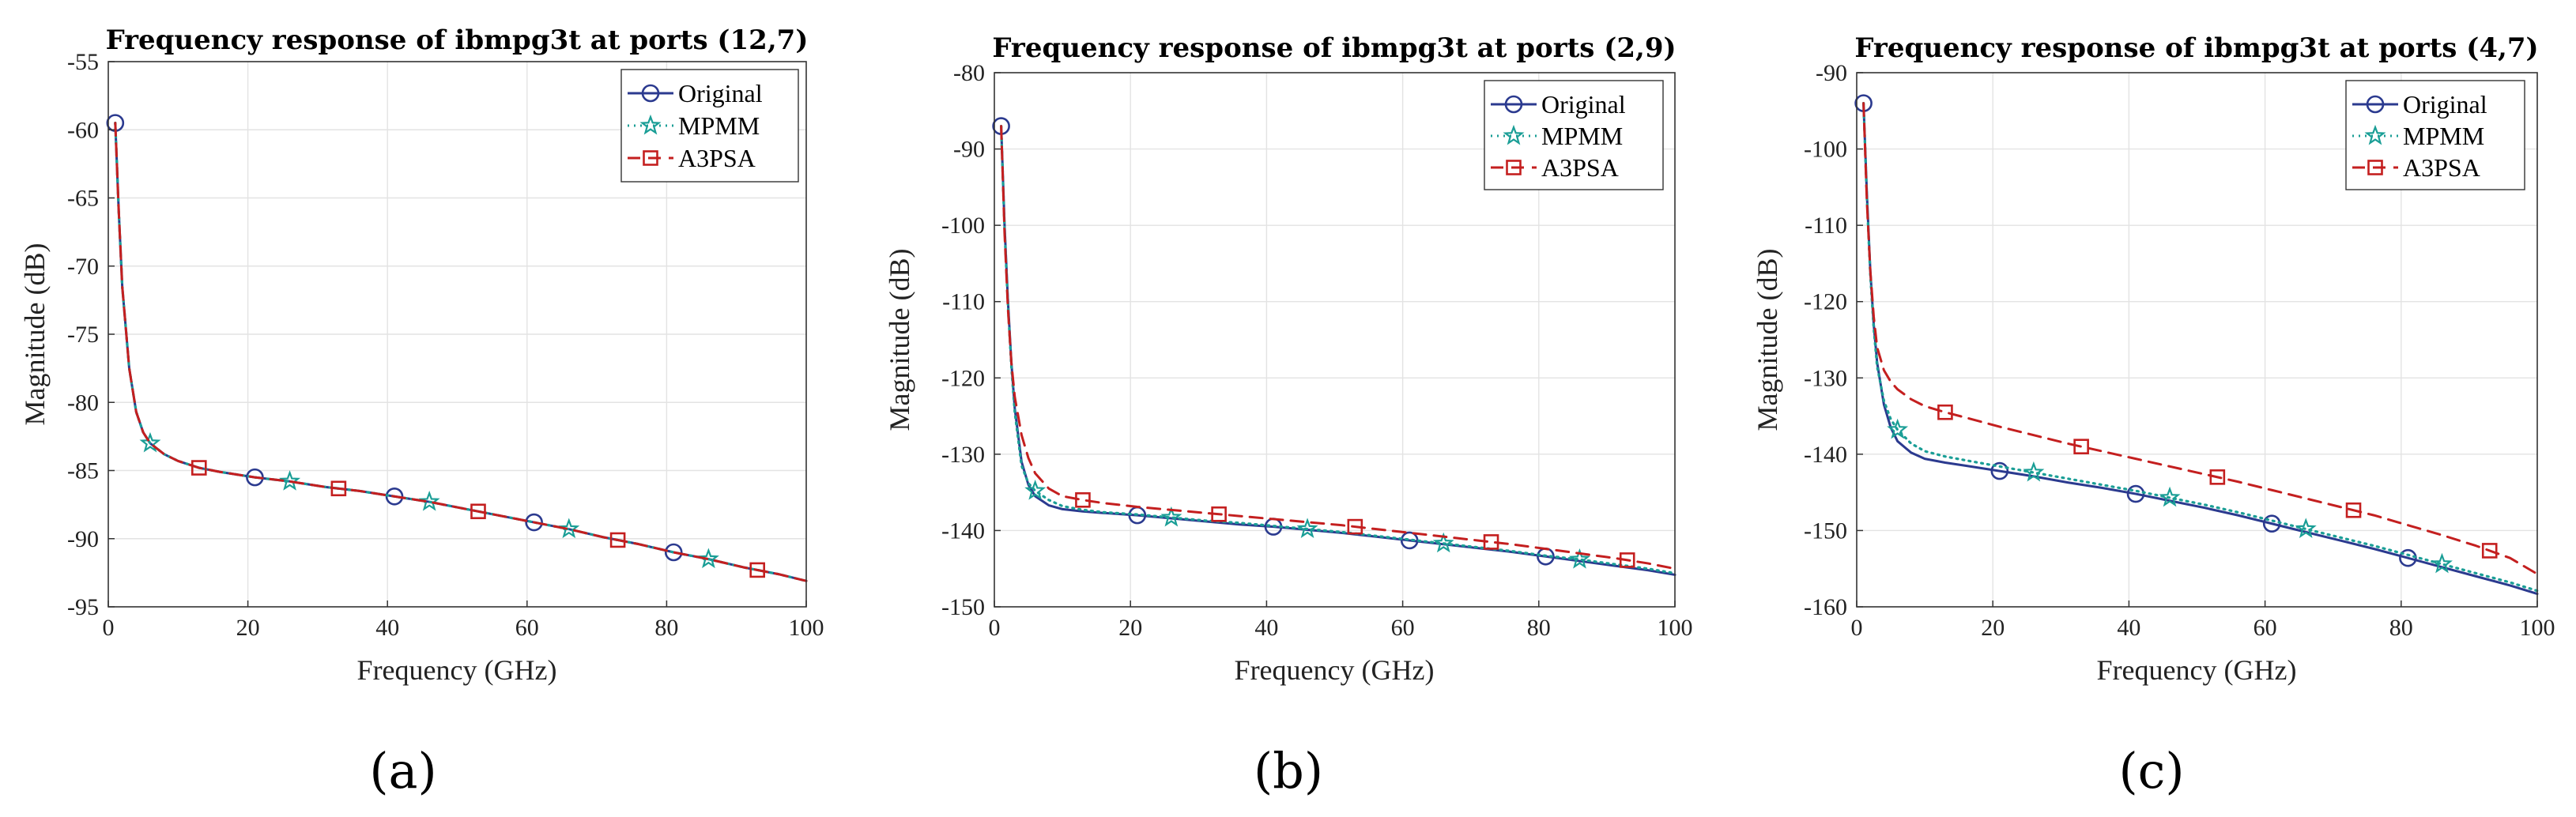  What do you see at coordinates (806, 628) in the screenshot?
I see `x-tick-label-a-5: 100` at bounding box center [806, 628].